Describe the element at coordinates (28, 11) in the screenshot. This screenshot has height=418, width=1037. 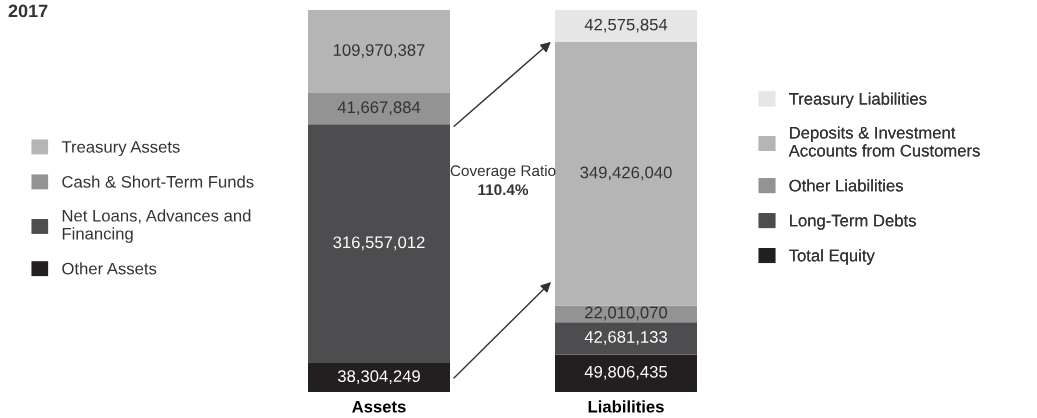
I see `text: 2017` at that location.